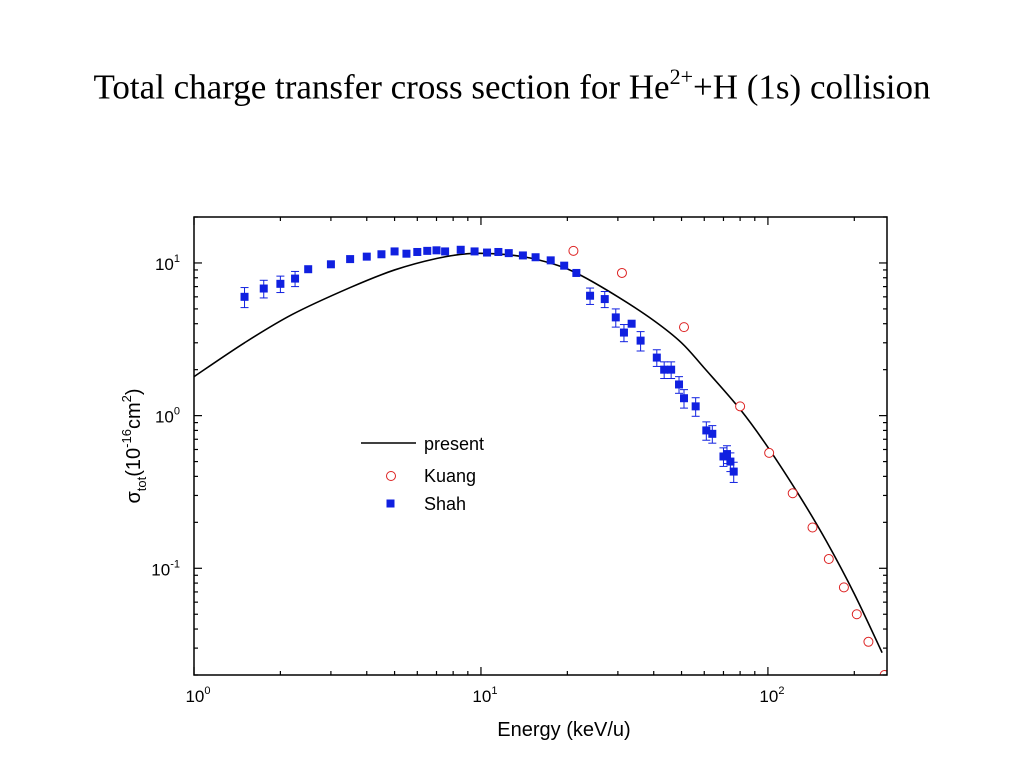  I want to click on y-axis-label: σtot(10-16cm2), so click(134, 445).